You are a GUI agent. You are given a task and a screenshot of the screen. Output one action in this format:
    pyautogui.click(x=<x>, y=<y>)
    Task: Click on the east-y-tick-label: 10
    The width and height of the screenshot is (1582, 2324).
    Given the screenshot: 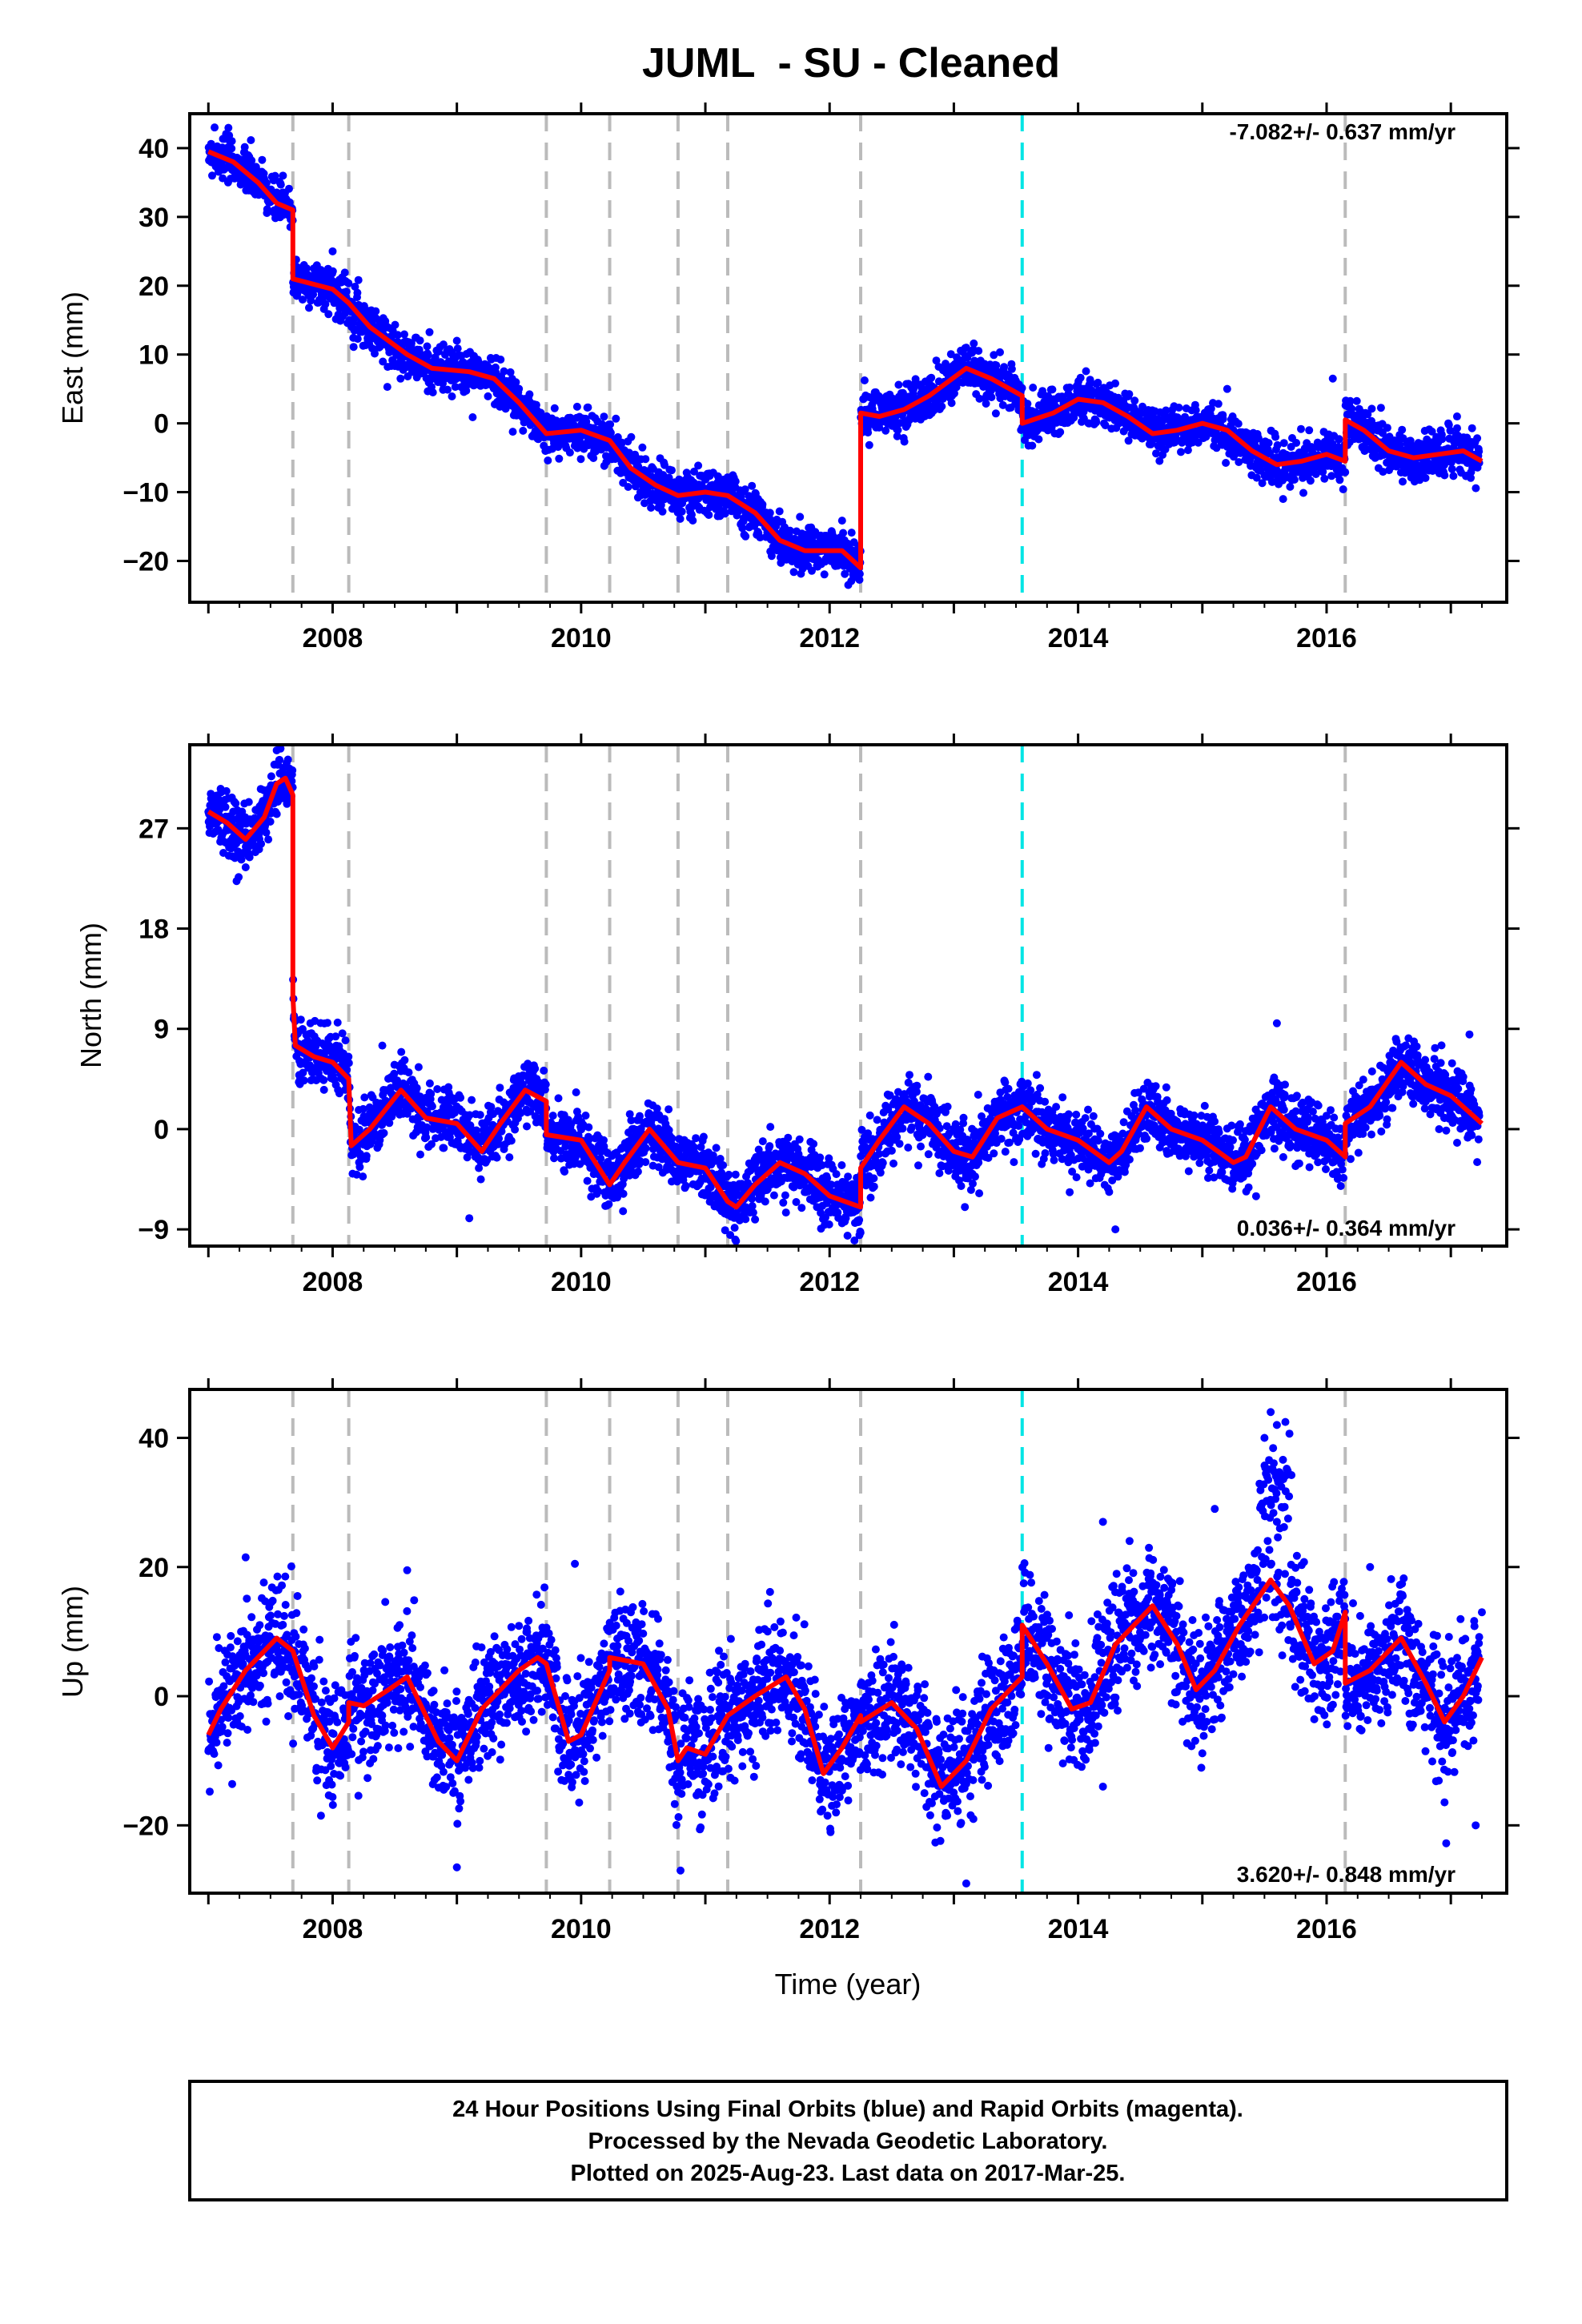 What is the action you would take?
    pyautogui.click(x=154, y=356)
    